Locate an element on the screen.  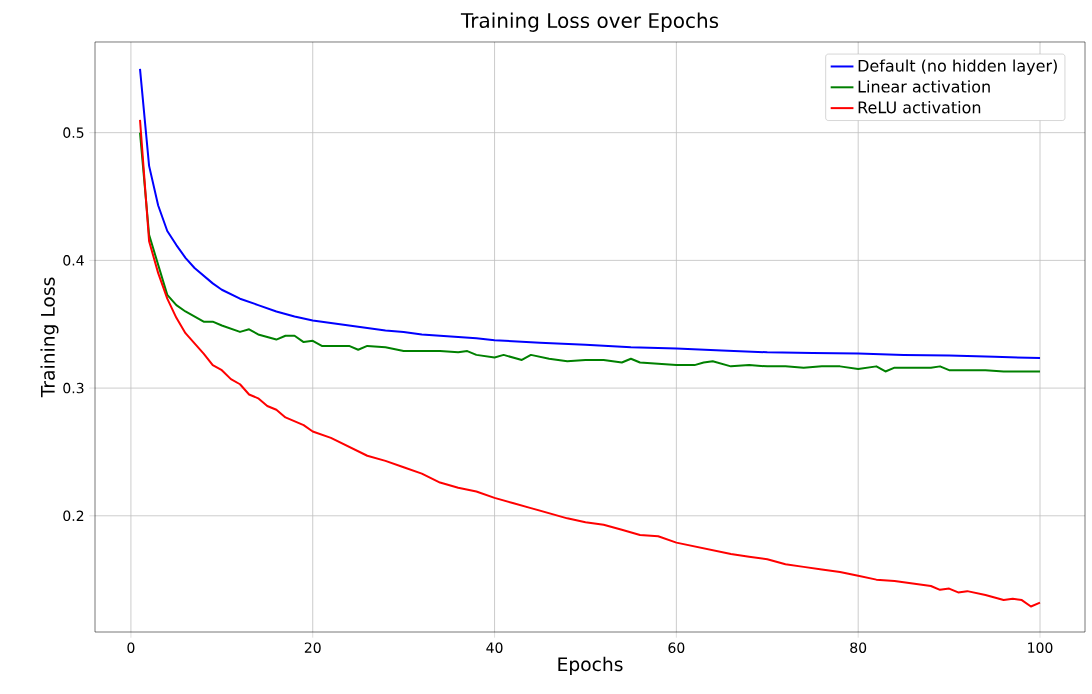
legend-label: Linear activation is located at coordinates (924, 86).